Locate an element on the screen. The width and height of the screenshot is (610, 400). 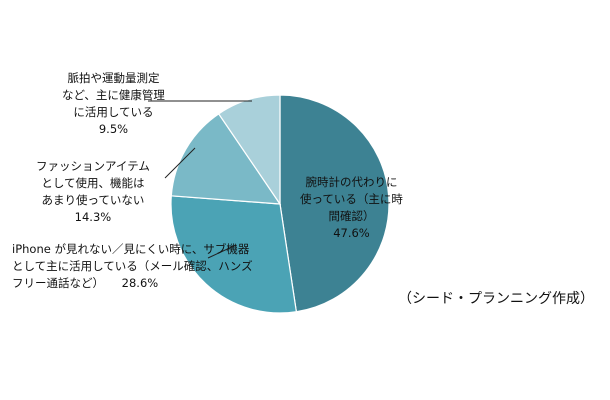
slice-fashion is located at coordinates (226, 159).